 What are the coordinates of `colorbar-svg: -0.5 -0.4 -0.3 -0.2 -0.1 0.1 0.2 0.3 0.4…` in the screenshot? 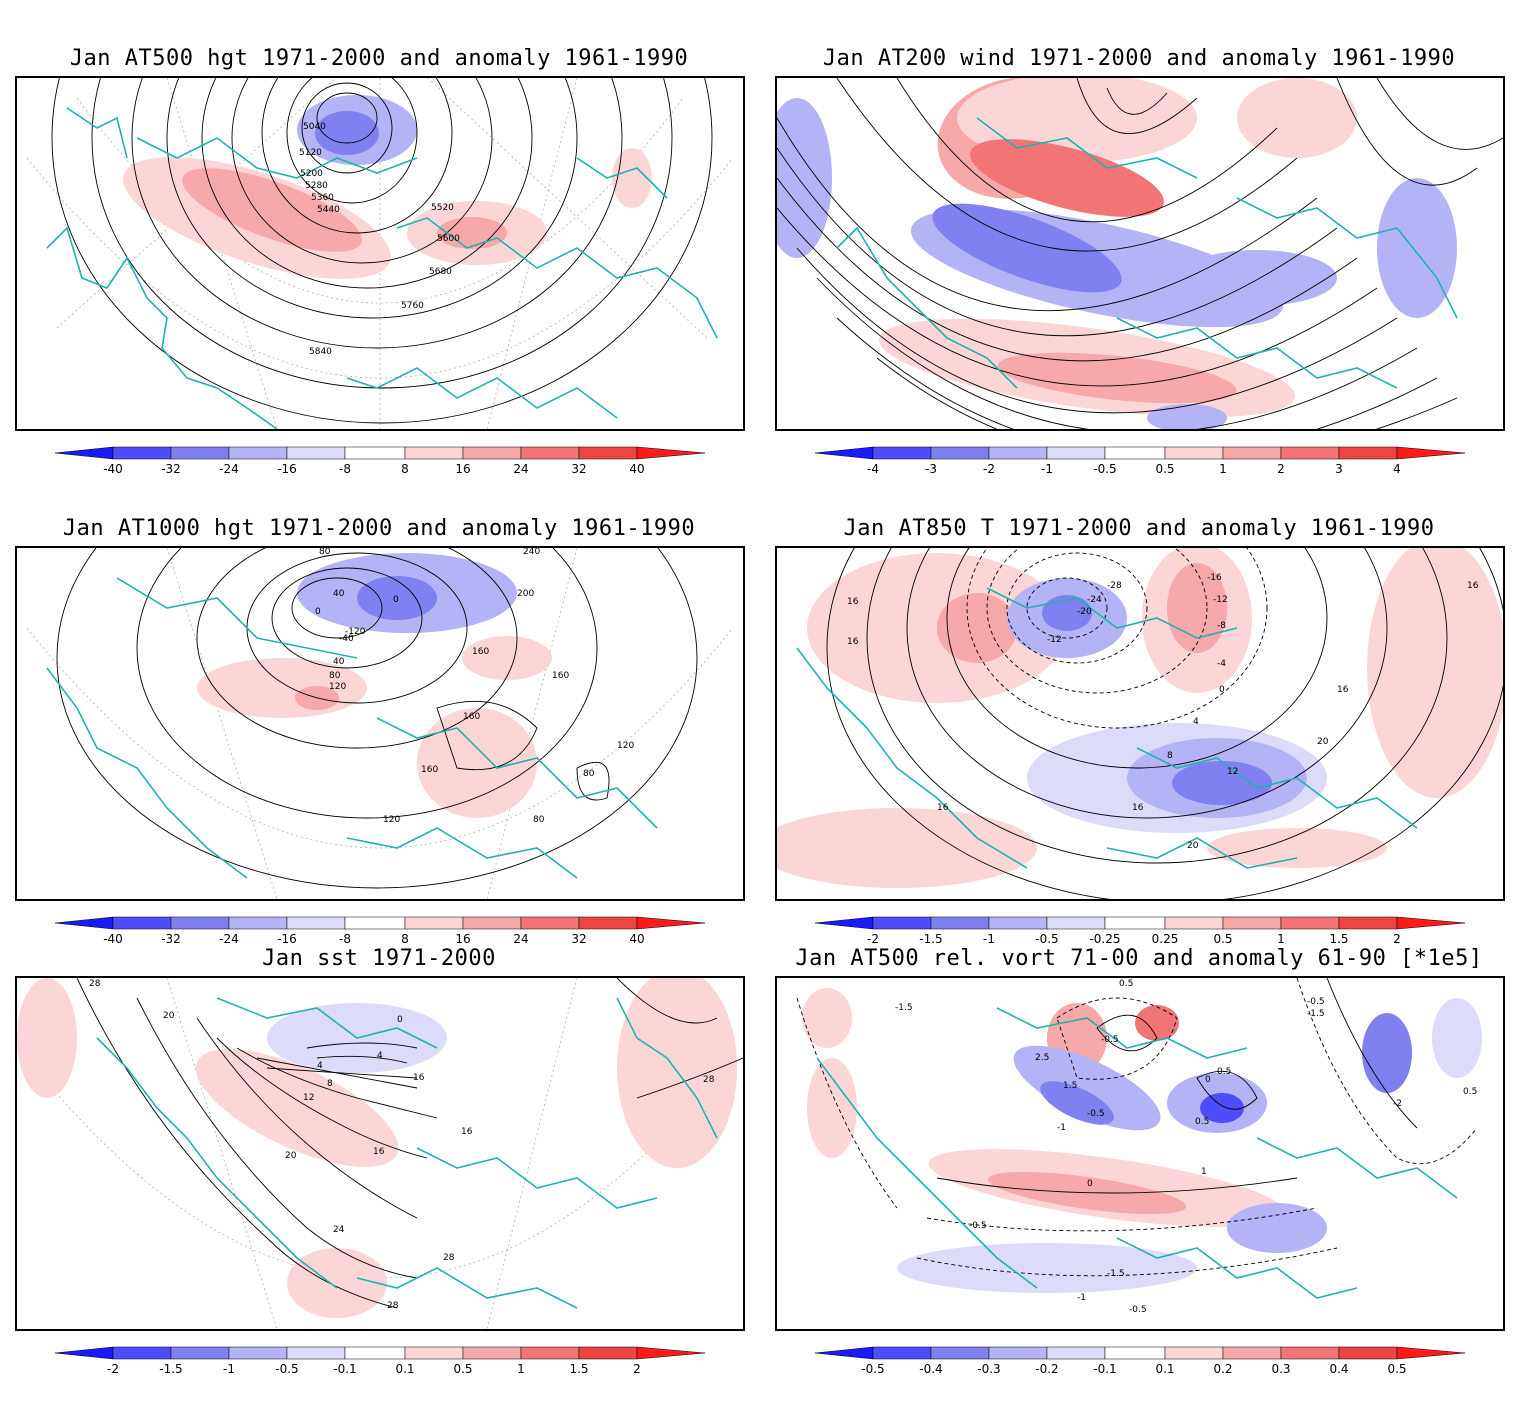 It's located at (1140, 1361).